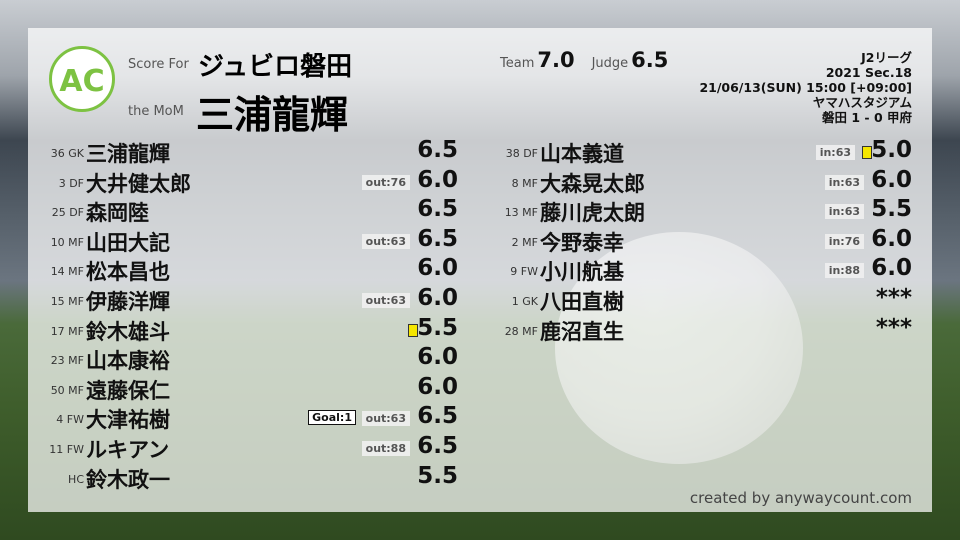 This screenshot has height=540, width=960. I want to click on player-name: 大森晃太郎, so click(592, 183).